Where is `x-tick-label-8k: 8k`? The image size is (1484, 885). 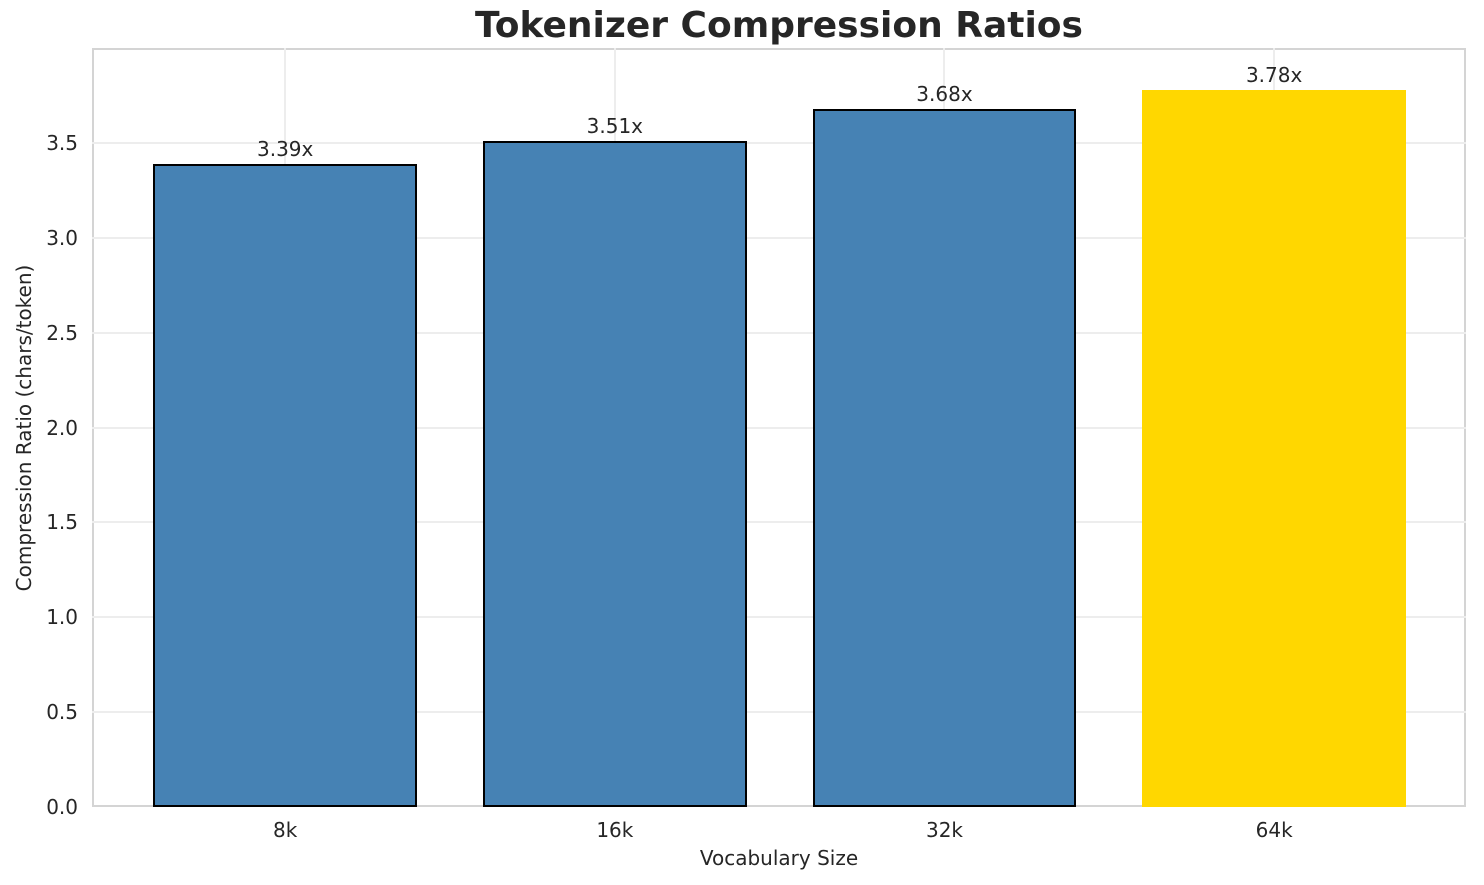 x-tick-label-8k: 8k is located at coordinates (285, 830).